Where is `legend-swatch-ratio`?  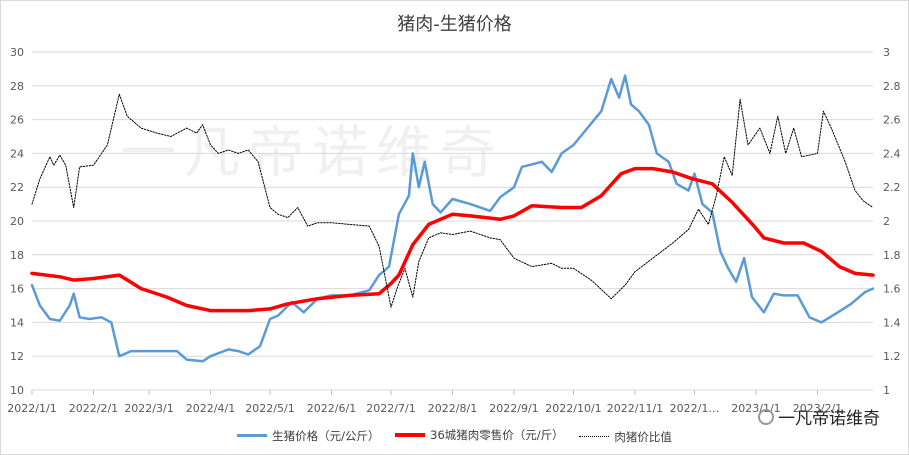 legend-swatch-ratio is located at coordinates (594, 436).